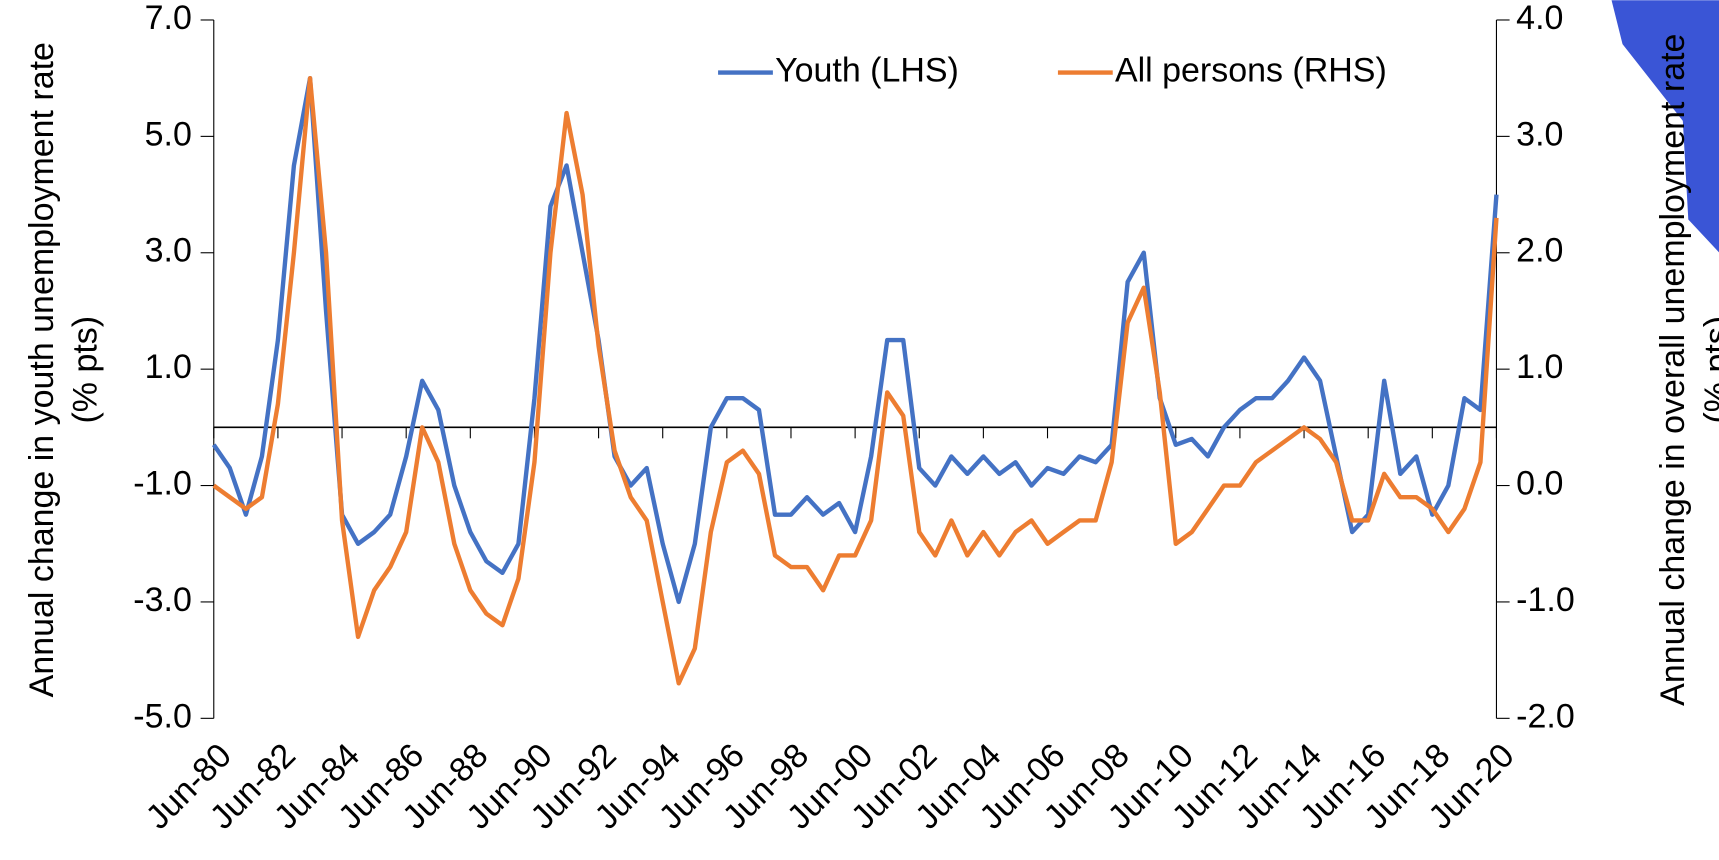 The height and width of the screenshot is (860, 1719). I want to click on y-tick-label: -5.0, so click(162, 716).